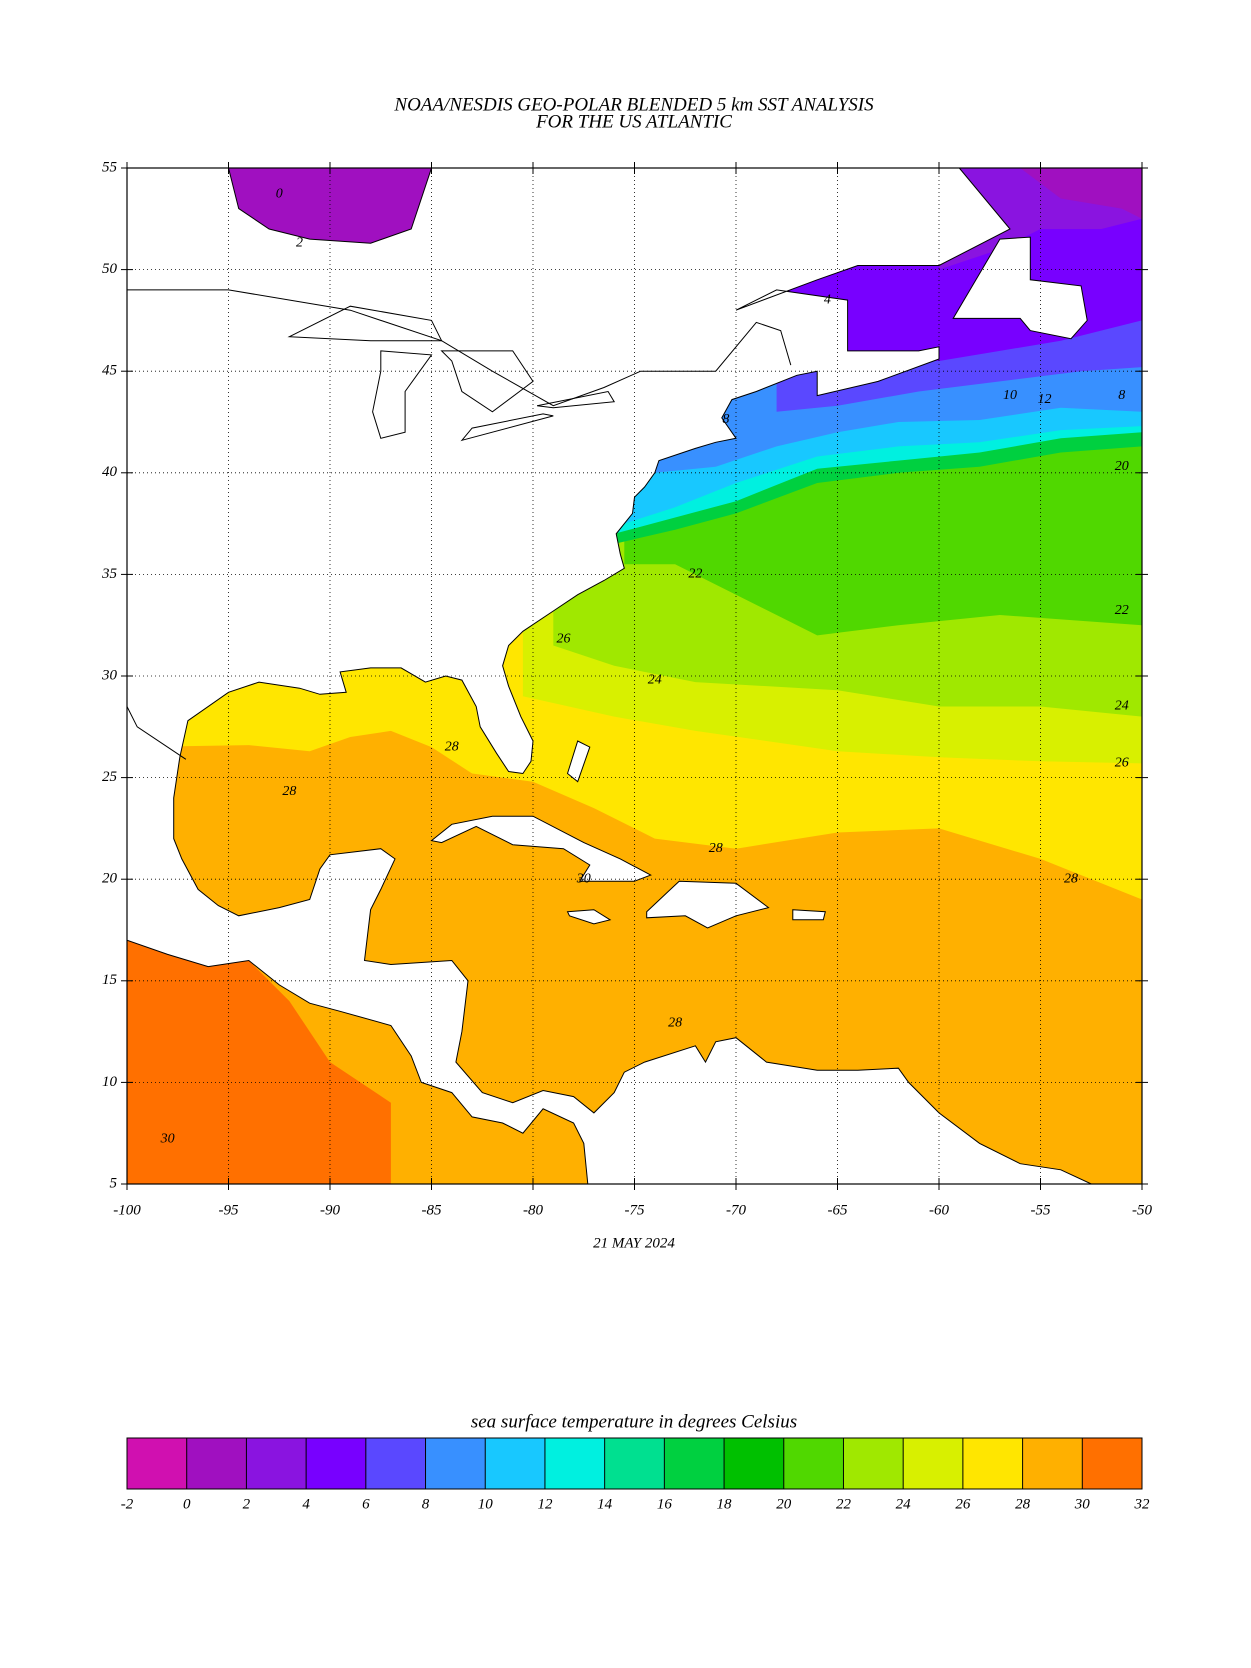  I want to click on contour-label: 20, so click(1122, 466).